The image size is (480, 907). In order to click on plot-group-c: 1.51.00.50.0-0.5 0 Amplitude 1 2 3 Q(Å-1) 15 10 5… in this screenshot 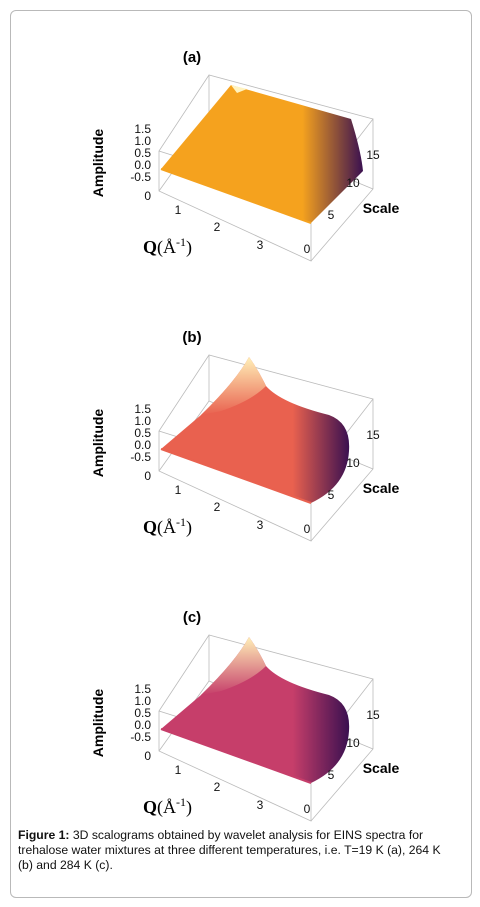, I will do `click(245, 728)`.